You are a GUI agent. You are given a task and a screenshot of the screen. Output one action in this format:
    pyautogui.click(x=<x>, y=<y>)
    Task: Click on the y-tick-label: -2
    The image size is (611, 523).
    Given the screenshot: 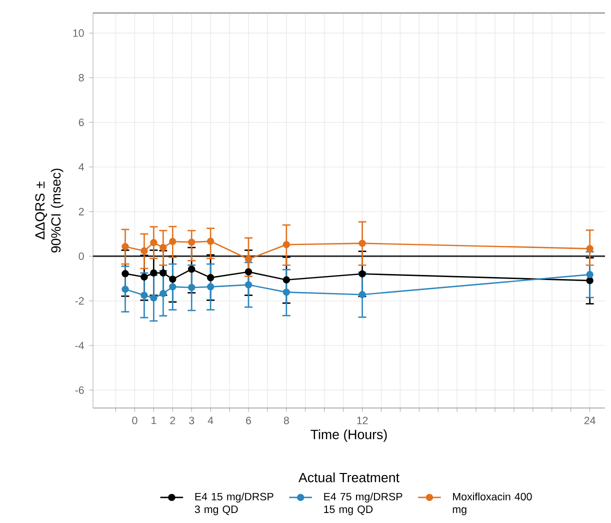 What is the action you would take?
    pyautogui.click(x=79, y=301)
    